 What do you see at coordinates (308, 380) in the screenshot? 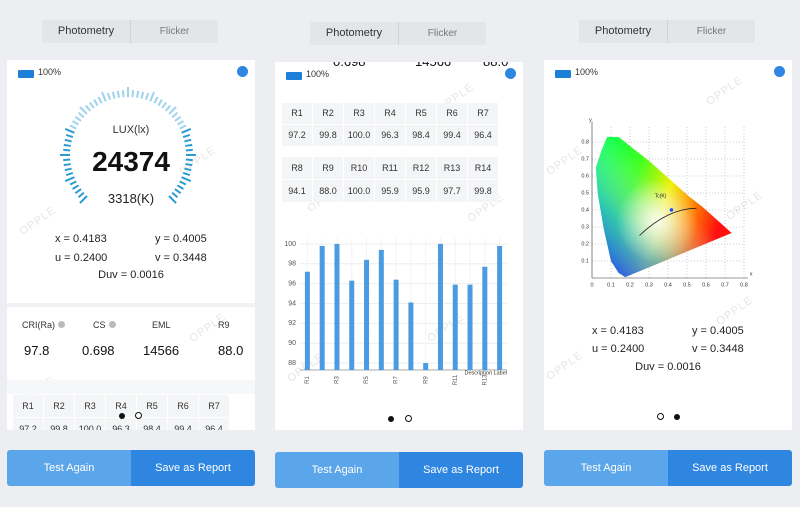
I see `x-tick-label: R1` at bounding box center [308, 380].